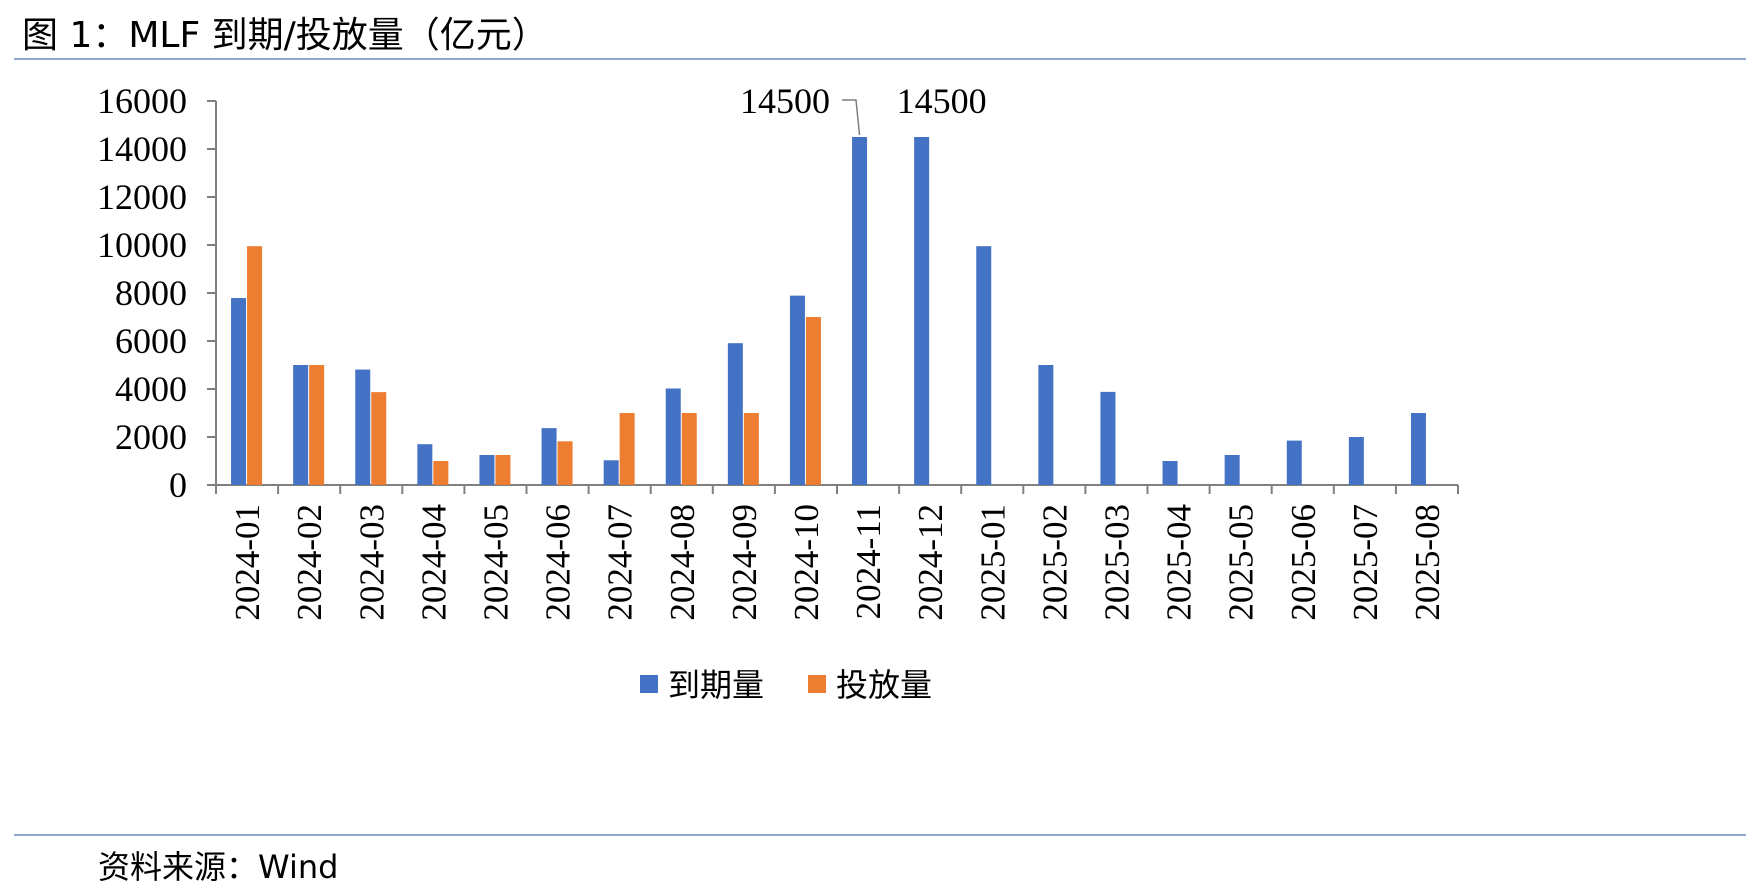  I want to click on x-tick-label: 2025-01, so click(992, 562).